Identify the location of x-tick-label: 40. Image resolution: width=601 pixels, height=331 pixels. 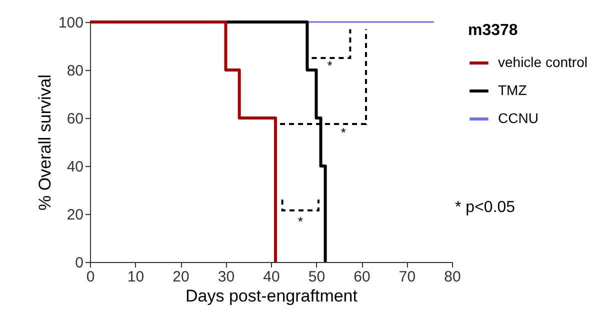
(271, 277).